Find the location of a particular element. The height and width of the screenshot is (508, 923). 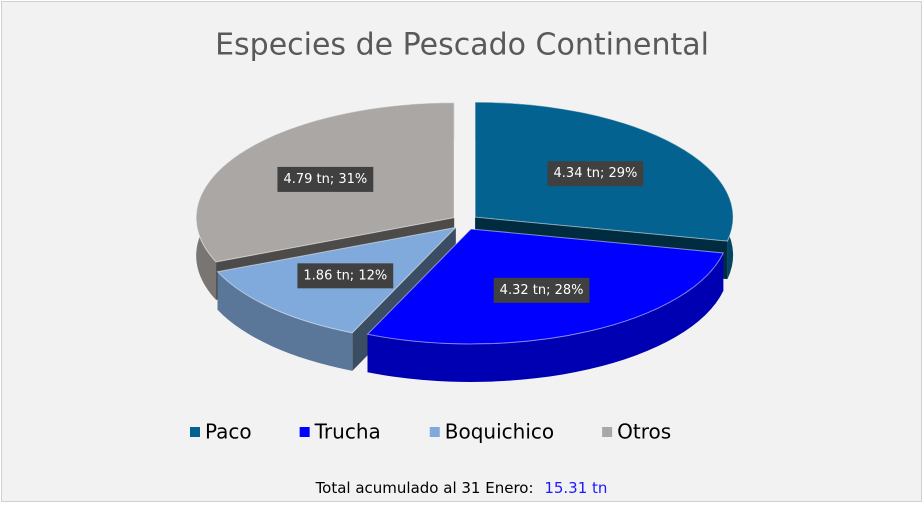

data-label: 4.32 tn; 28% is located at coordinates (542, 290).